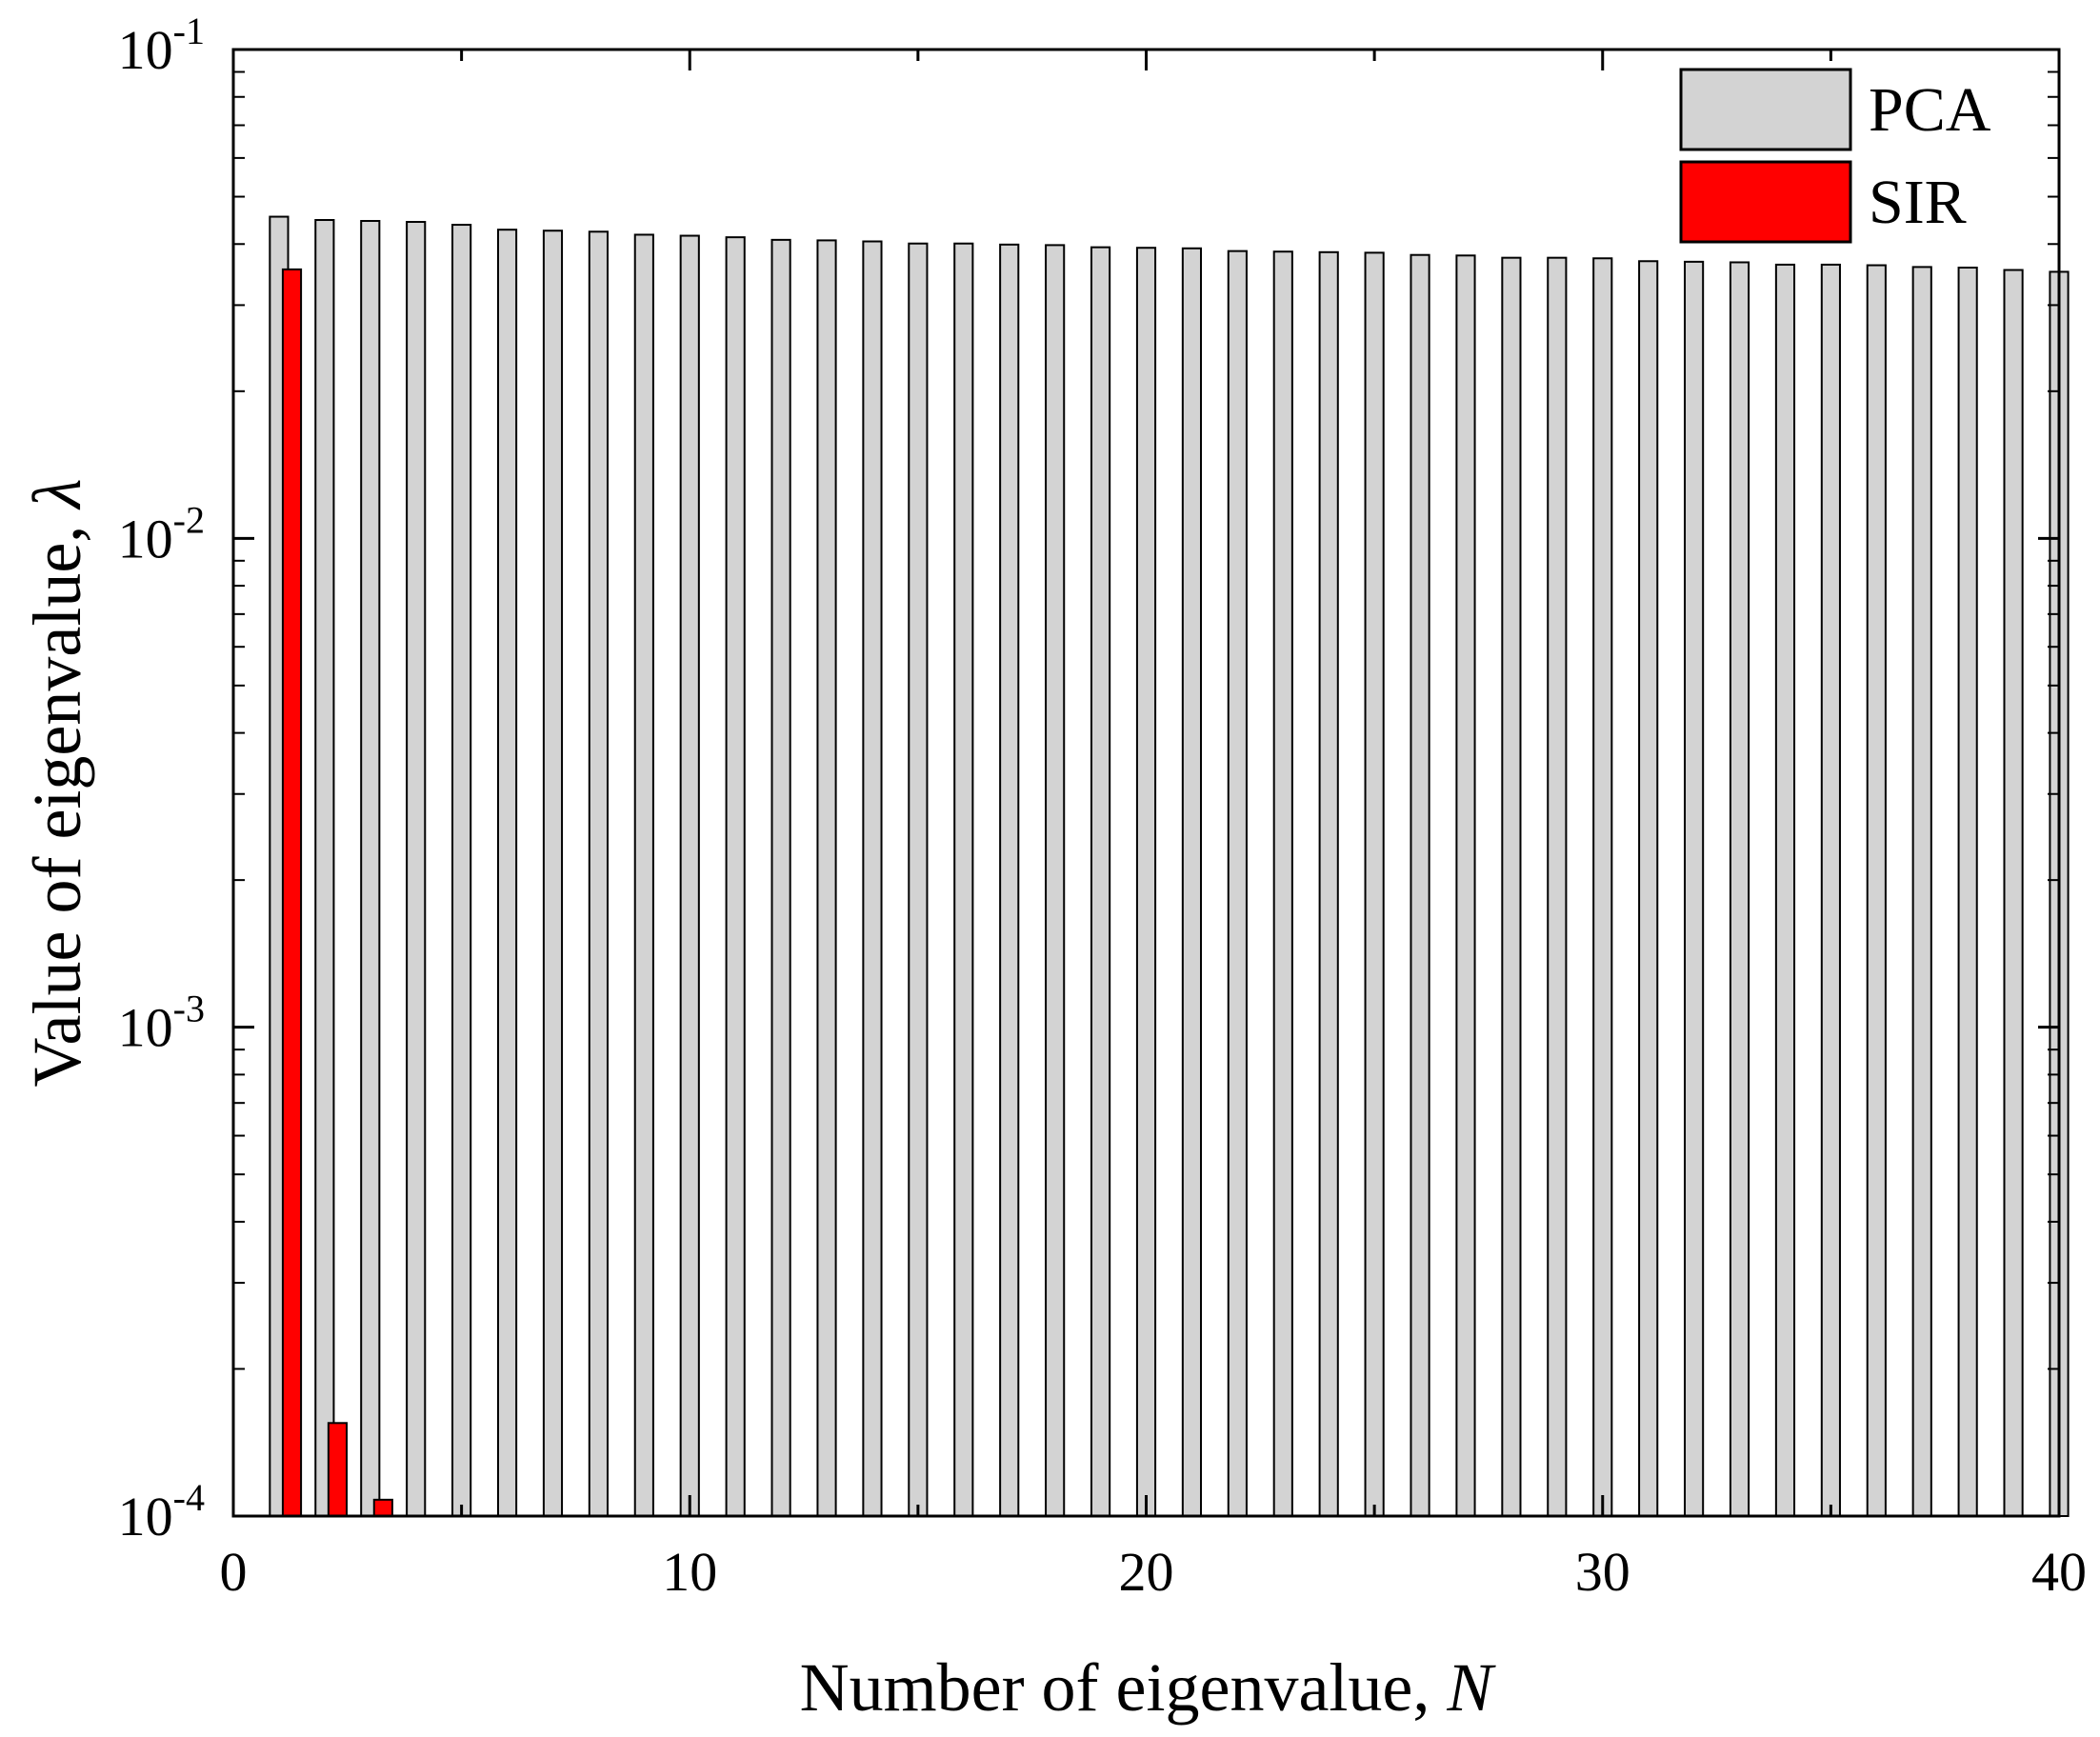  What do you see at coordinates (1146, 1572) in the screenshot?
I see `x-tick-label: 20` at bounding box center [1146, 1572].